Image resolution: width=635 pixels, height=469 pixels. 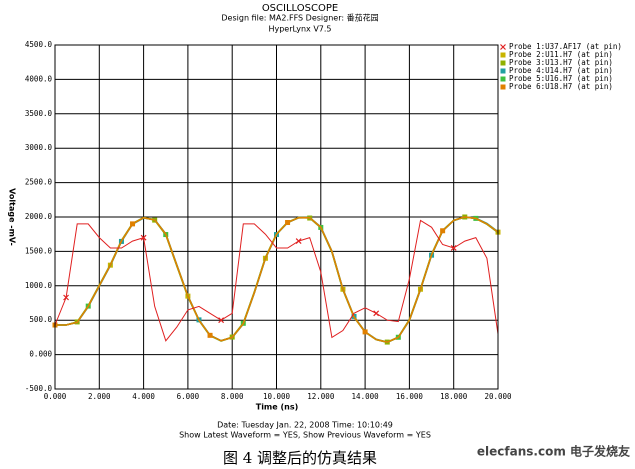 I want to click on y-tick-label: 3500.0, so click(x=39, y=113).